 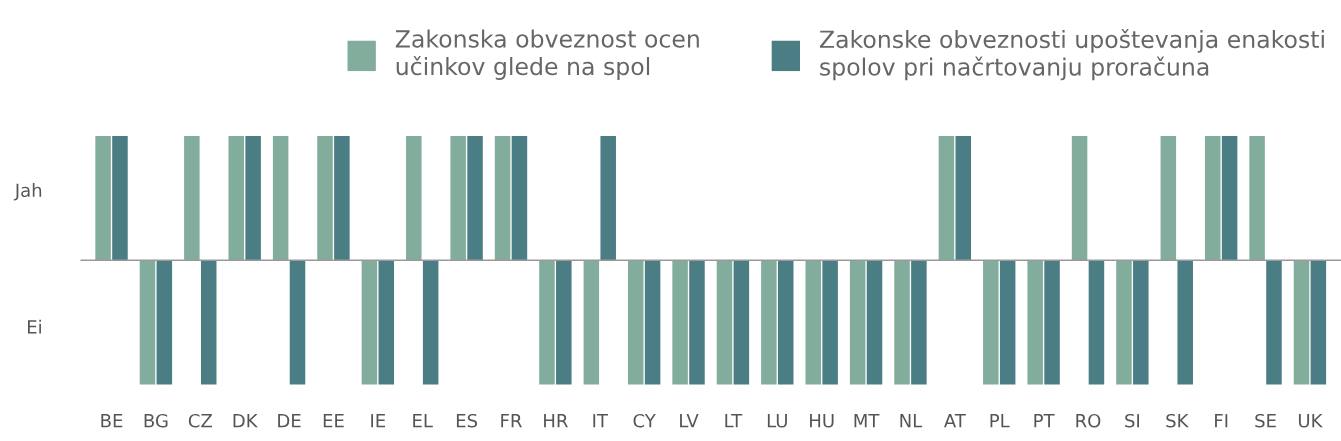 I want to click on x-tick-label: PL, so click(x=1000, y=421).